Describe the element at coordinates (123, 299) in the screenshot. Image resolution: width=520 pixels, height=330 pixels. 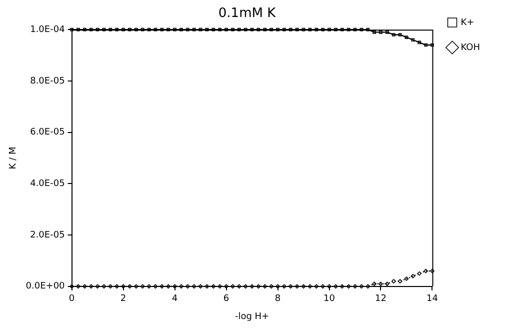
I see `x-tick-label: 2` at that location.